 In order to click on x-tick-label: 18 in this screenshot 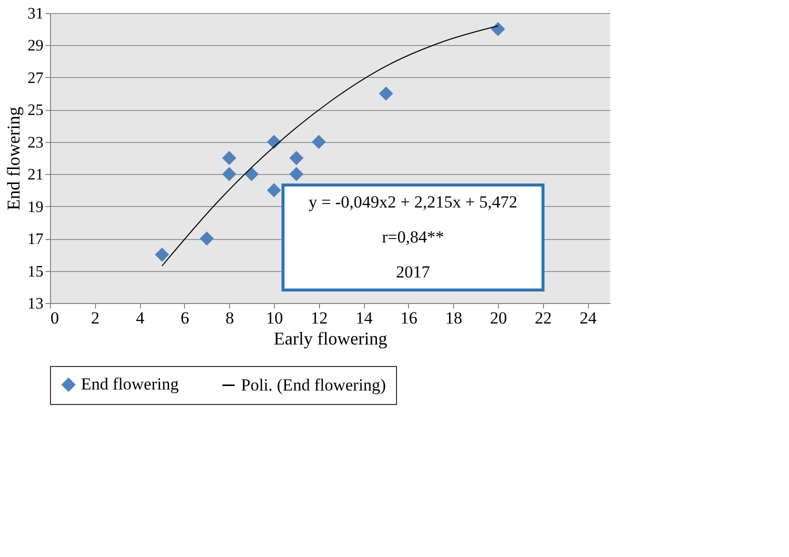, I will do `click(453, 318)`.